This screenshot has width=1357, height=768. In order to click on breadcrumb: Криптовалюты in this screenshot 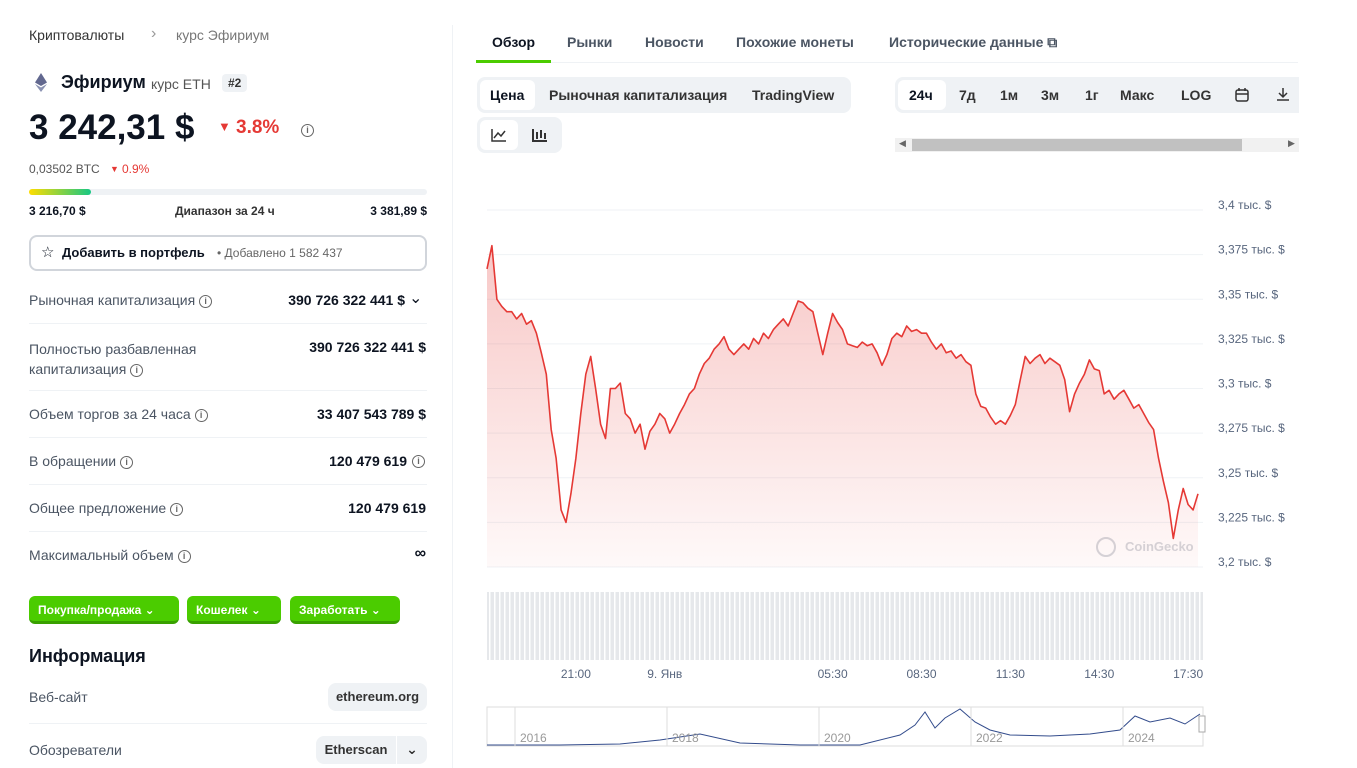, I will do `click(77, 35)`.